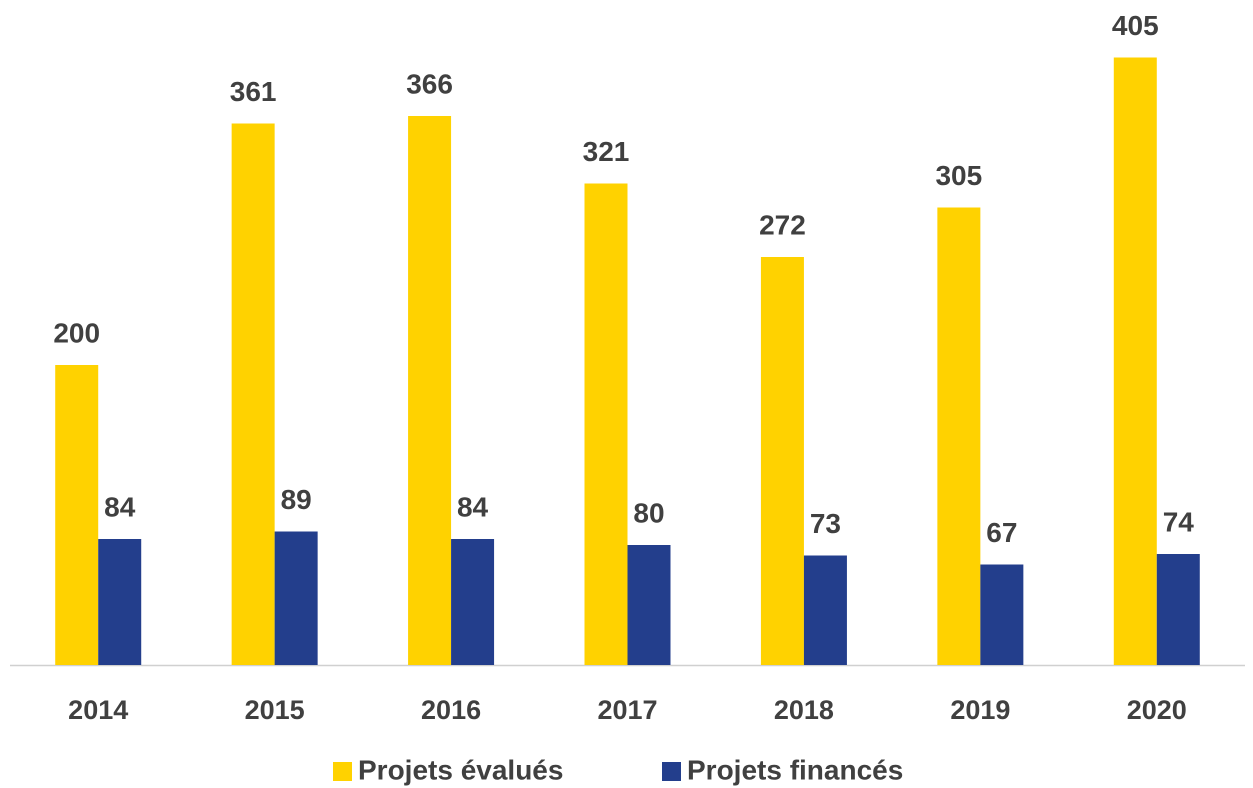 The width and height of the screenshot is (1253, 788). Describe the element at coordinates (1135, 25) in the screenshot. I see `data-label: 405` at that location.